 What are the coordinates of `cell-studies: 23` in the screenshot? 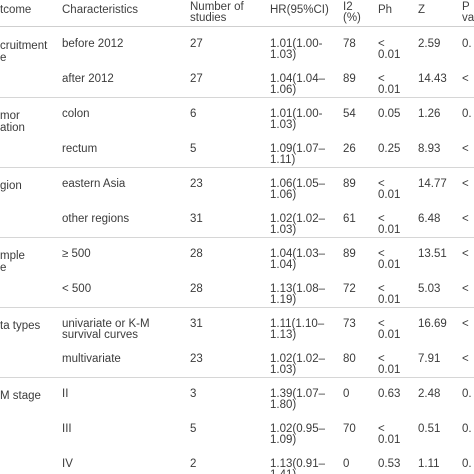 It's located at (196, 359).